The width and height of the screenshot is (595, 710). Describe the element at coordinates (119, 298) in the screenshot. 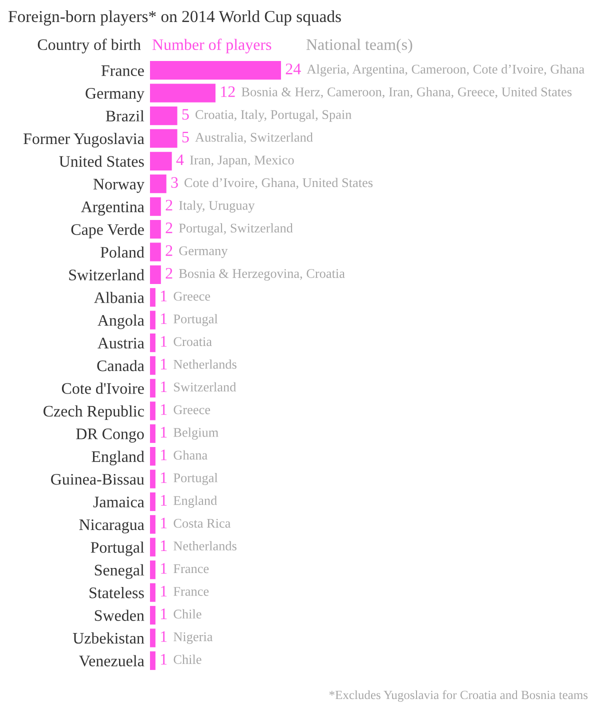

I see `y-tick-label: Albania` at that location.